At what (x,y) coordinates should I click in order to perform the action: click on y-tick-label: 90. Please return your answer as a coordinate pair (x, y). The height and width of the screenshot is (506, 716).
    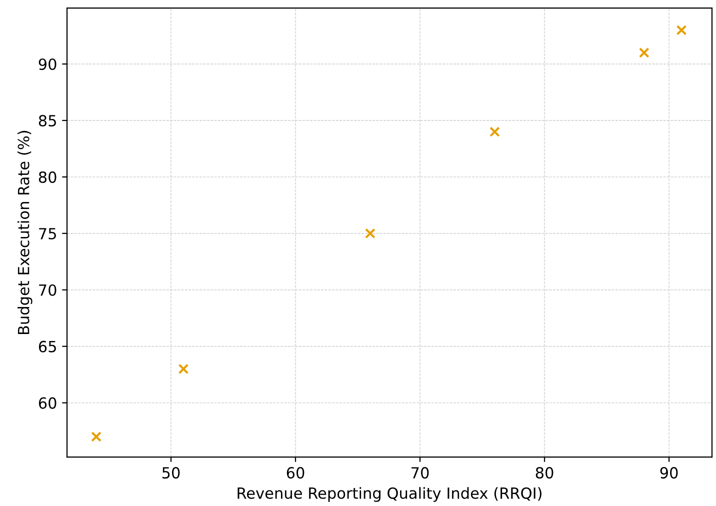
    Looking at the image, I should click on (47, 64).